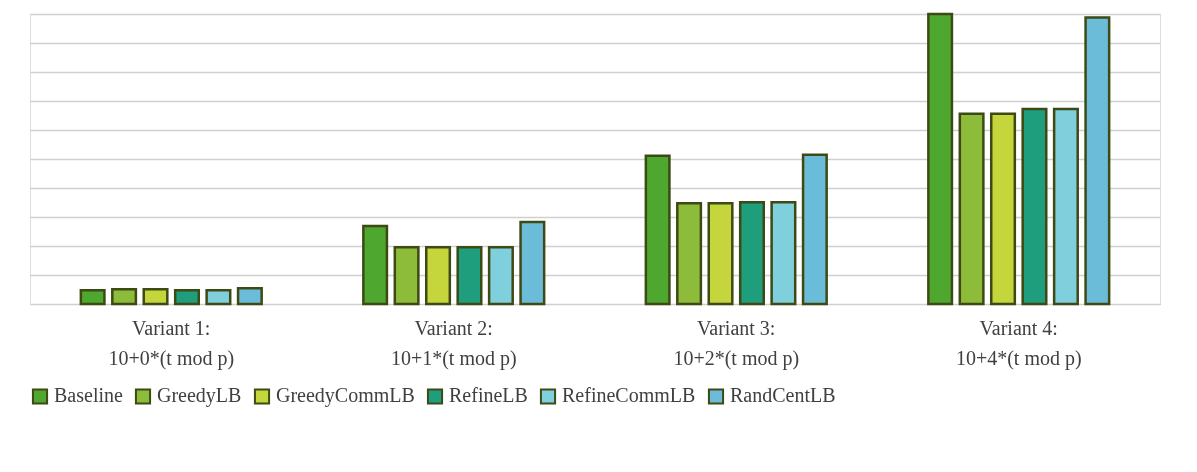 The height and width of the screenshot is (472, 1197). I want to click on legend-label: GreedyLB, so click(199, 396).